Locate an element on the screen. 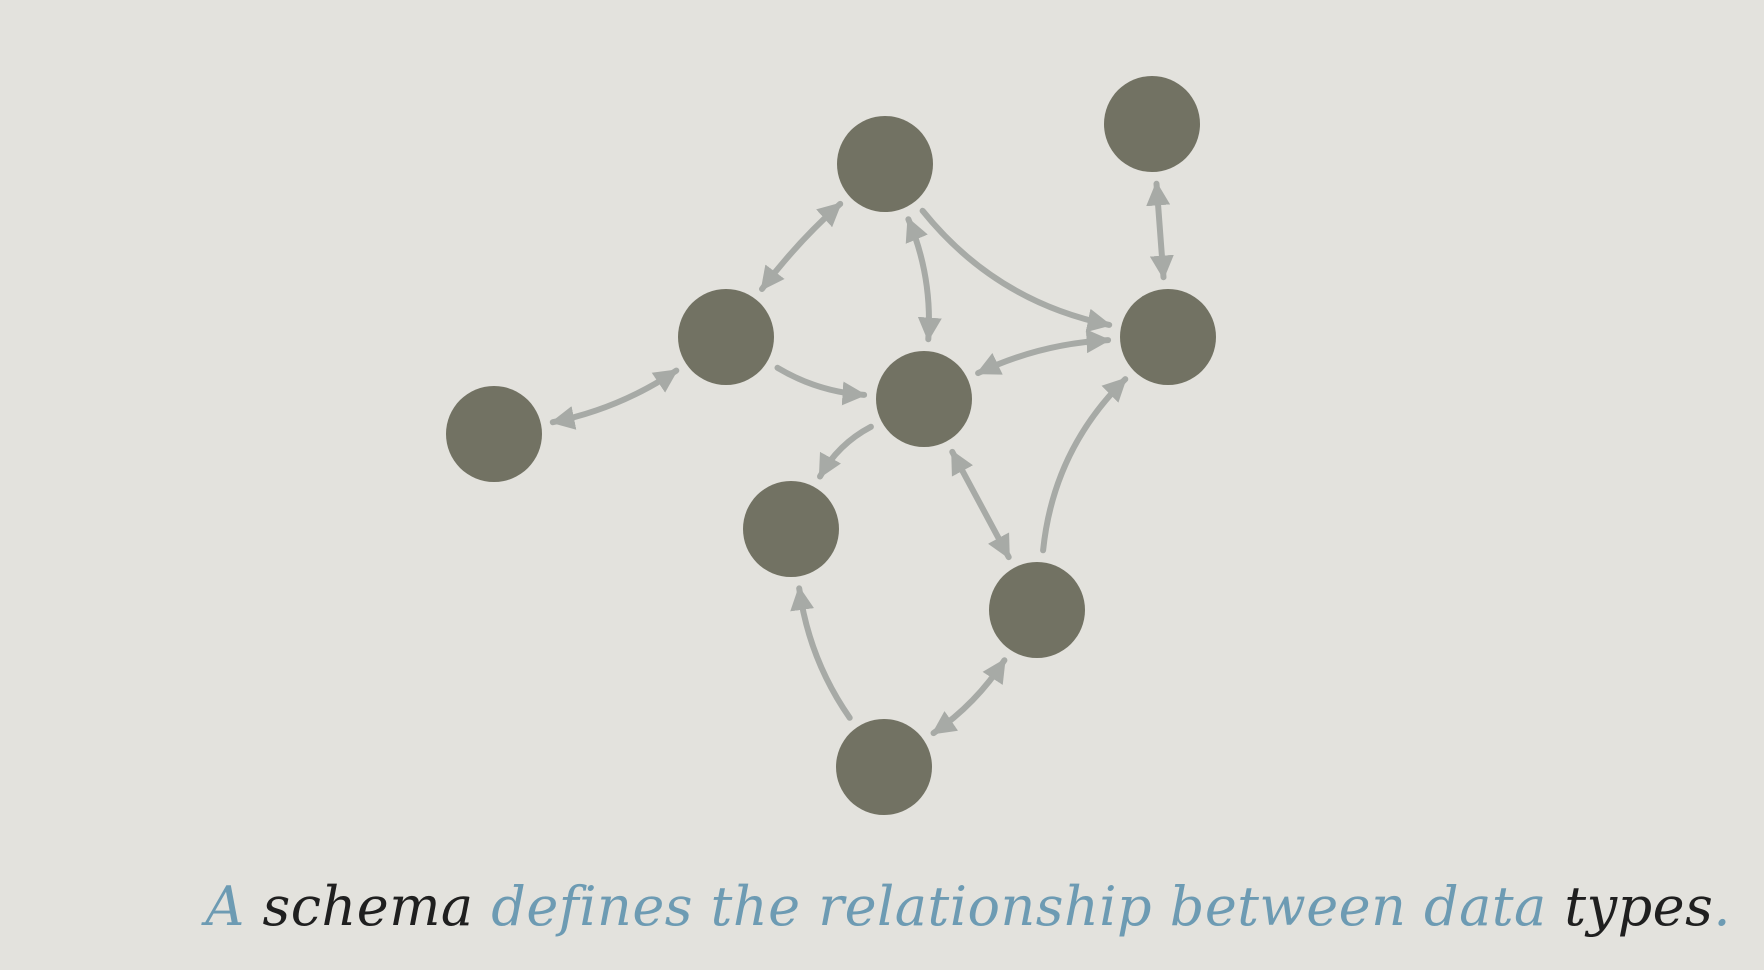 The image size is (1764, 970). caption-word-types: types is located at coordinates (1639, 906).